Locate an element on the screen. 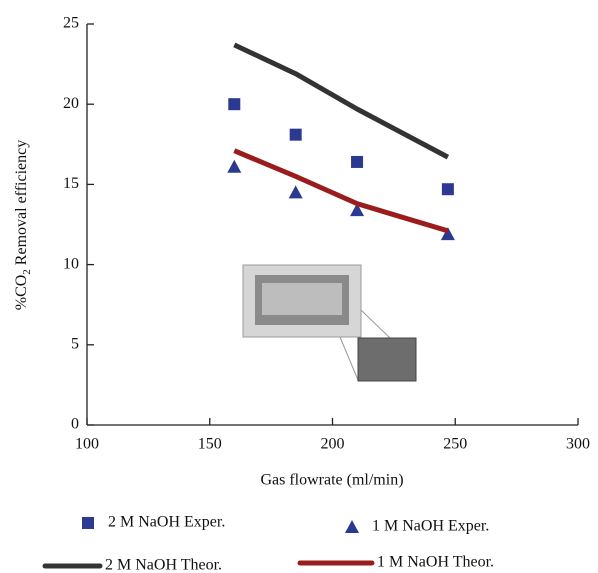 The width and height of the screenshot is (598, 573). y-tick-label: 10 is located at coordinates (71, 263).